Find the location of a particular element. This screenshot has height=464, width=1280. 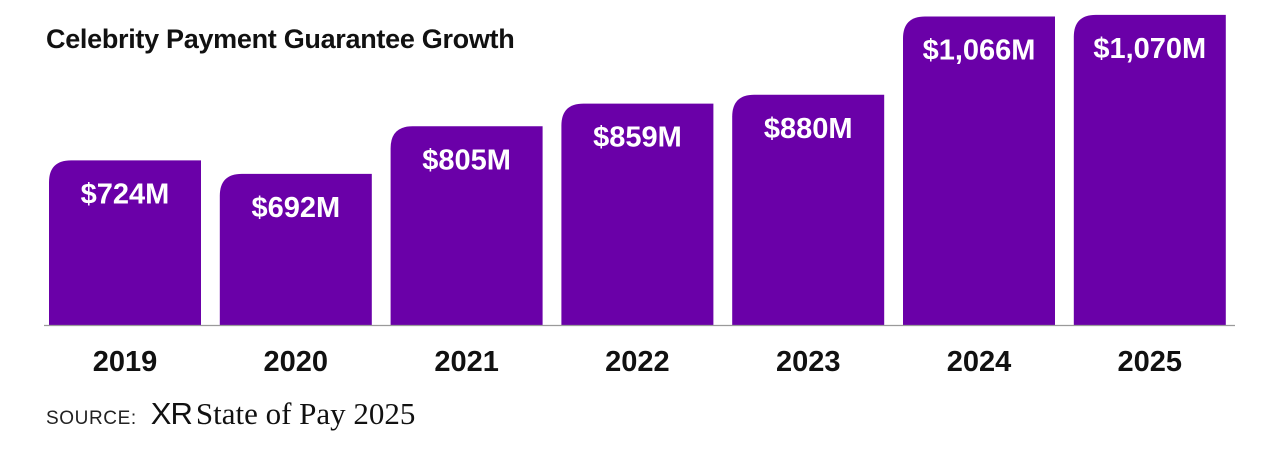

bar-value-label-2021: $805M is located at coordinates (466, 160).